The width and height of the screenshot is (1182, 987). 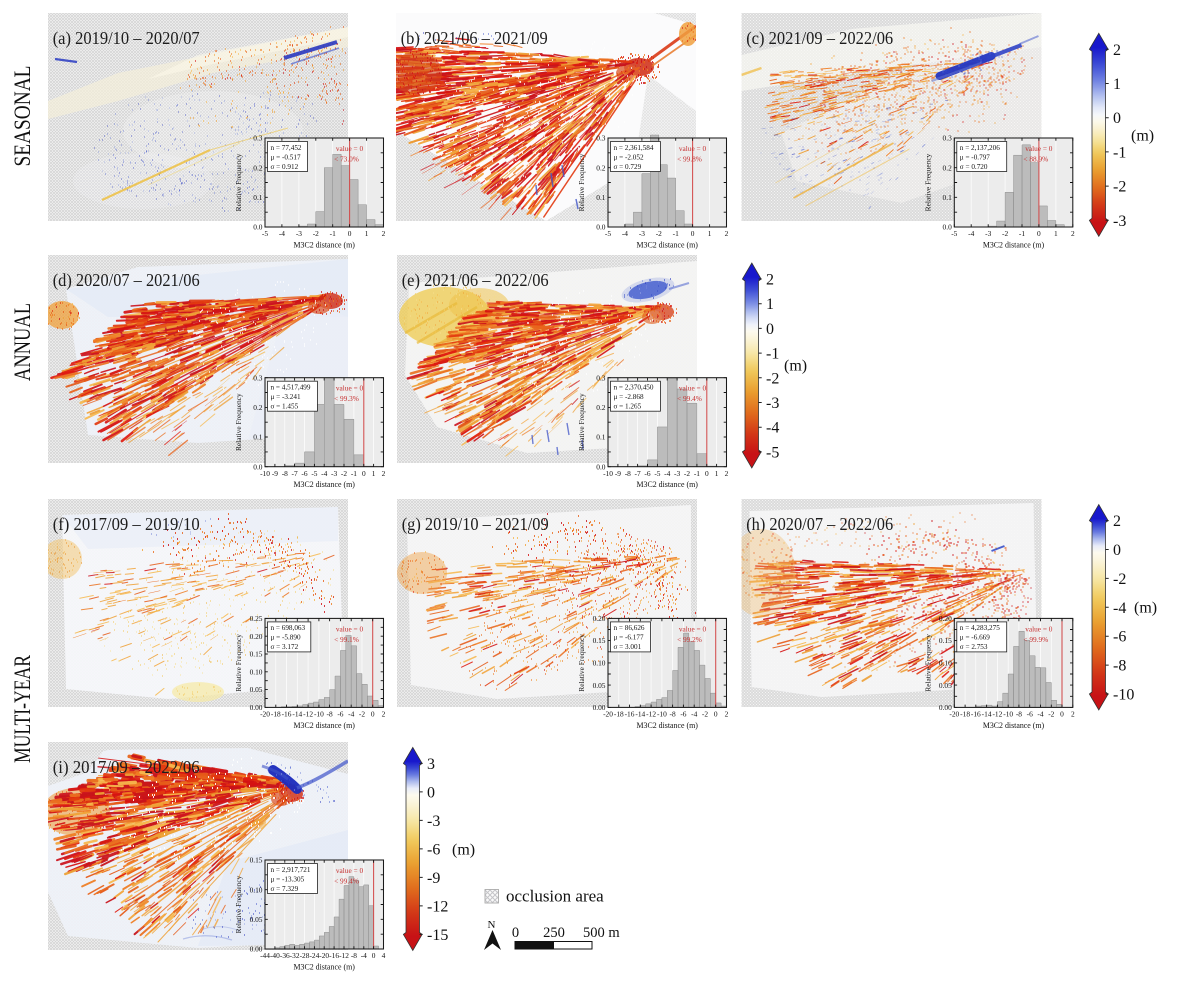 I want to click on svg-text: (a) 2019/10 – 2020/07, so click(x=126, y=38).